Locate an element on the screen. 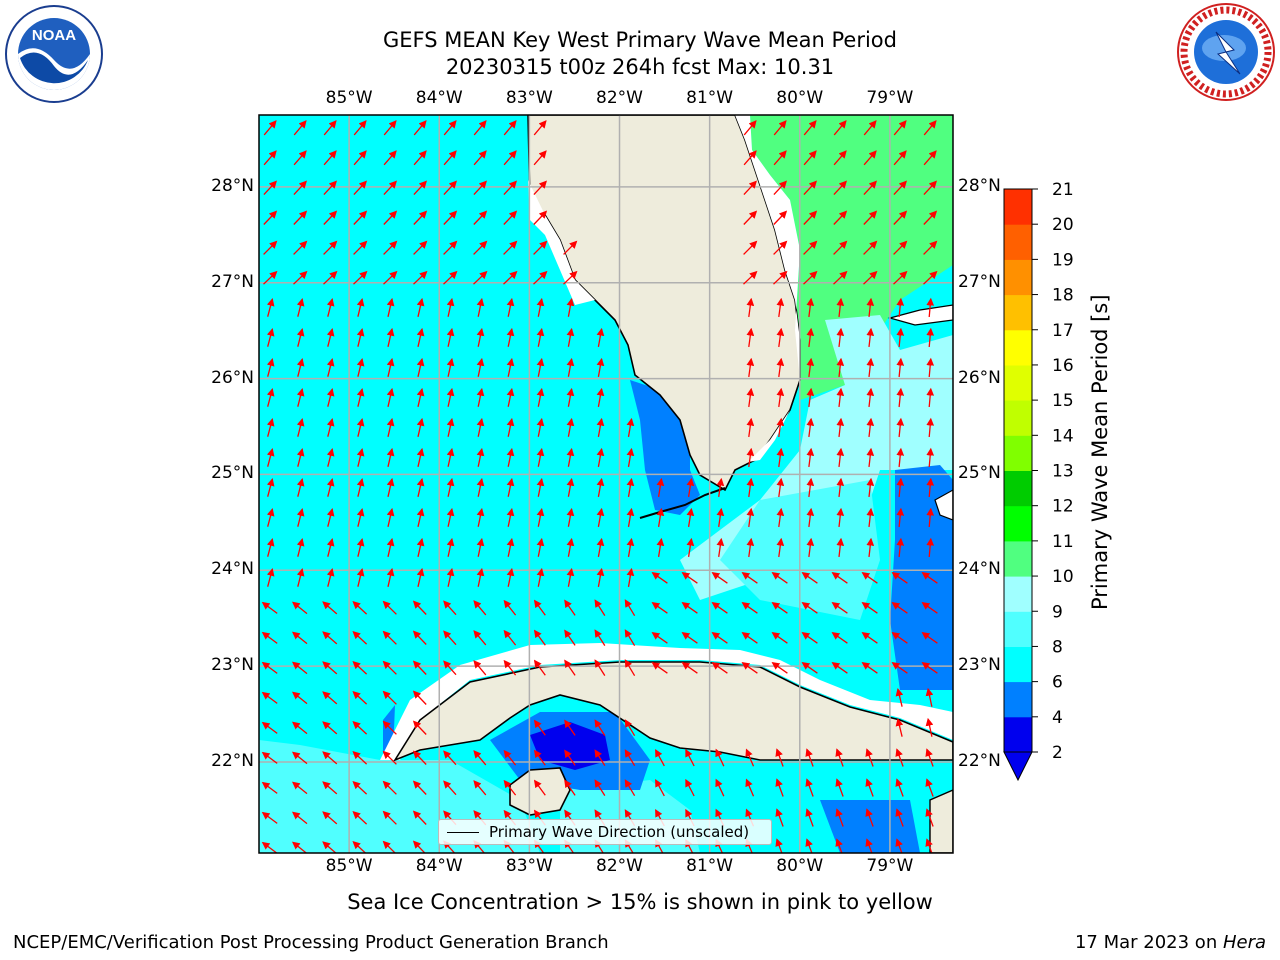 This screenshot has height=960, width=1280. contour-region-blue-flkeys is located at coordinates (665, 447).